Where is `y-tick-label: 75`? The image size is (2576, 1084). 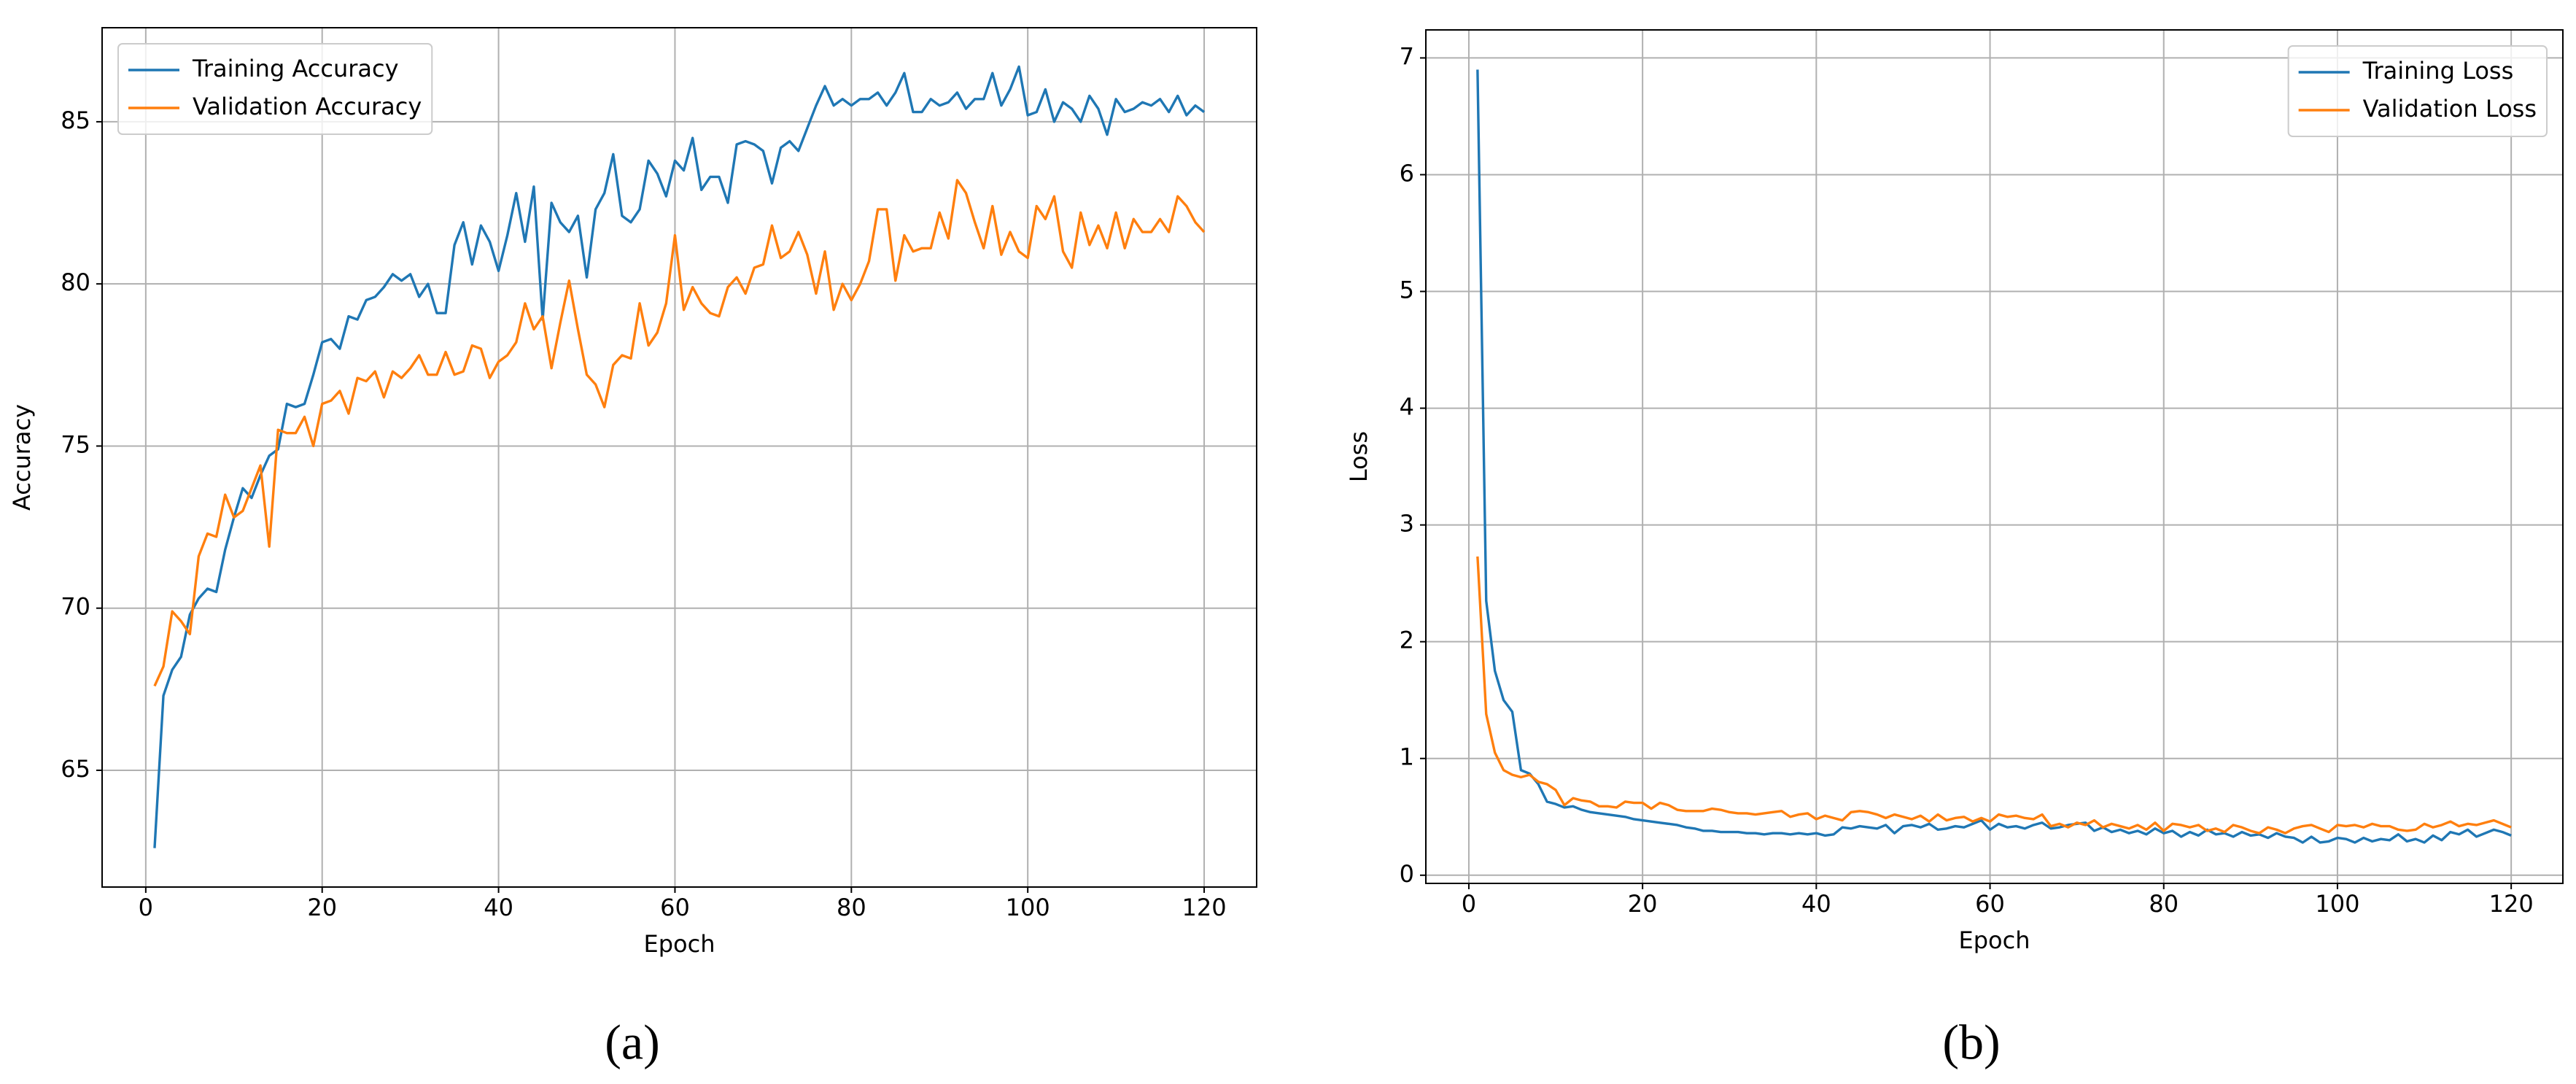
y-tick-label: 75 is located at coordinates (75, 444).